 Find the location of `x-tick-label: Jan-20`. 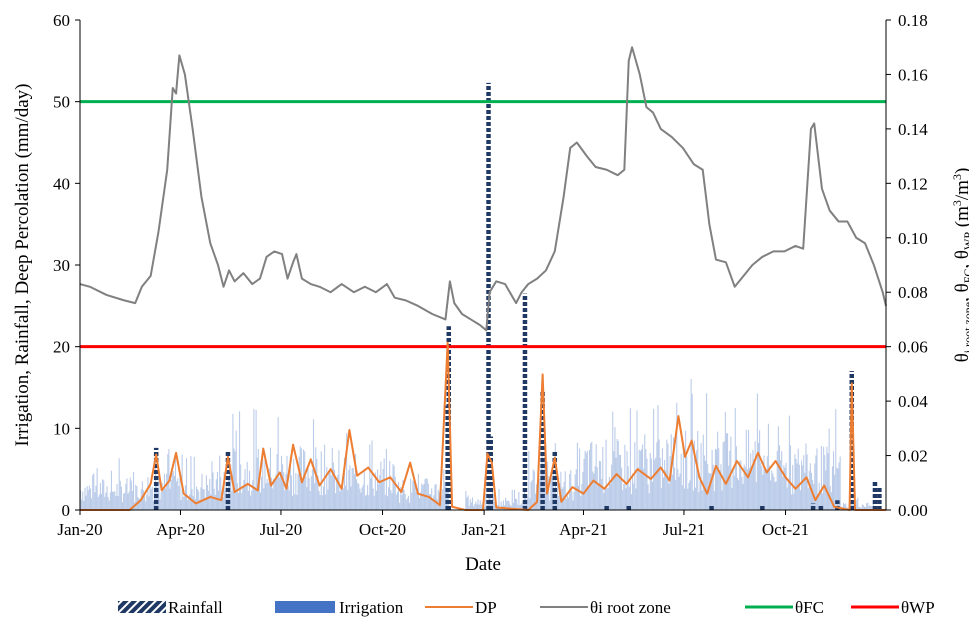

x-tick-label: Jan-20 is located at coordinates (79, 529).